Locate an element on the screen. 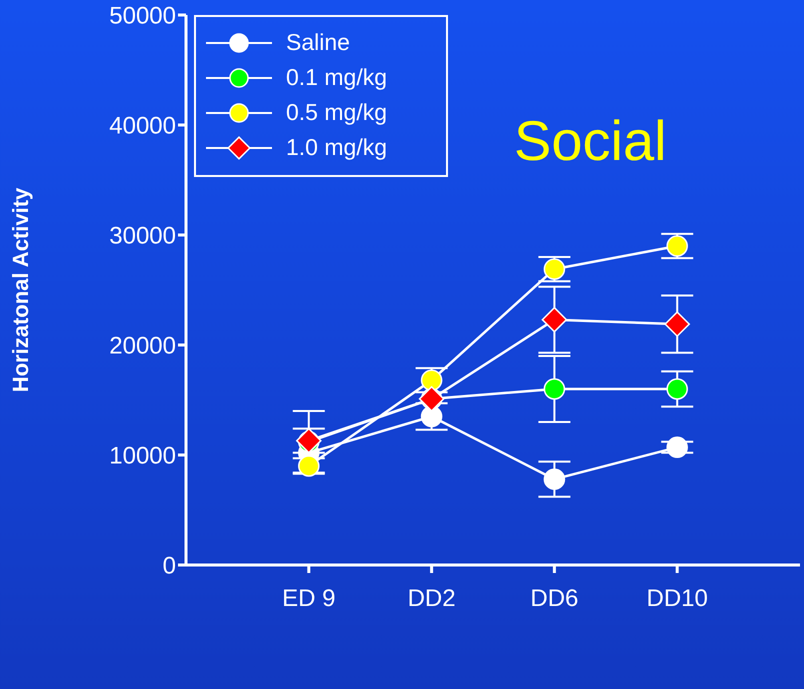 The height and width of the screenshot is (689, 804). y-tick-label: 50000 is located at coordinates (142, 16).